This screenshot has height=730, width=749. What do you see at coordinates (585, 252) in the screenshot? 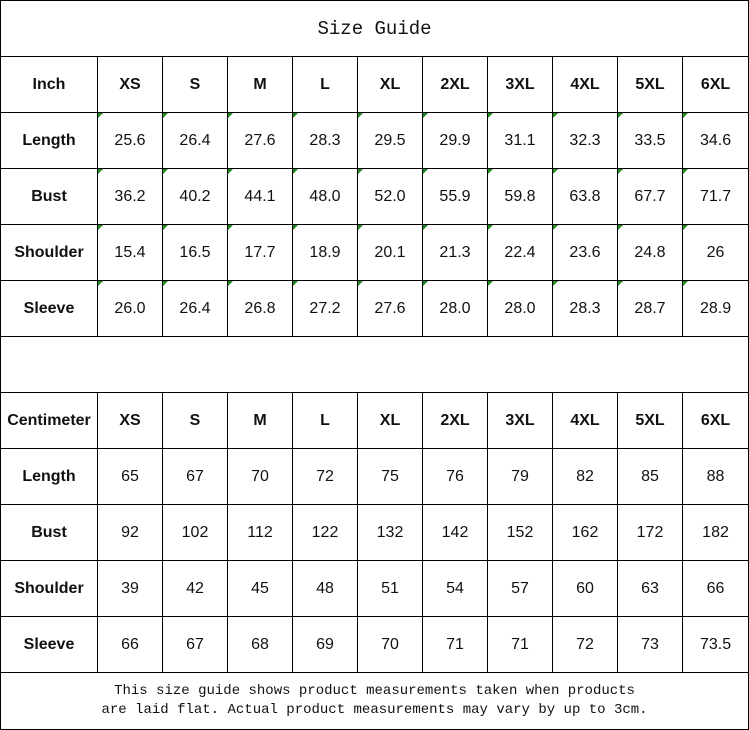
I see `measurement-value: 23.6` at bounding box center [585, 252].